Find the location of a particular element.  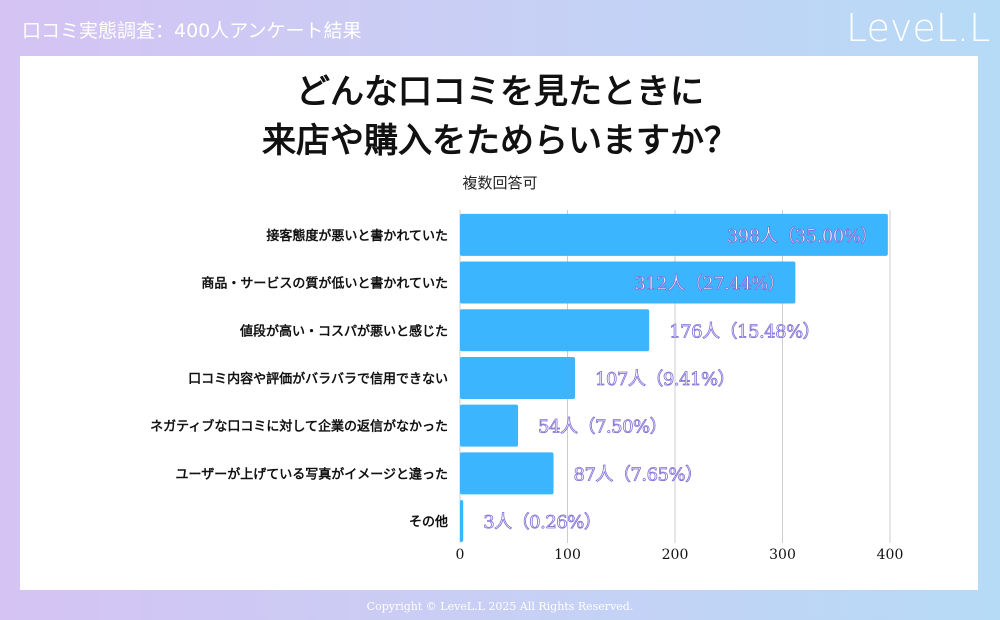

x-tick-label: 400 is located at coordinates (890, 555).